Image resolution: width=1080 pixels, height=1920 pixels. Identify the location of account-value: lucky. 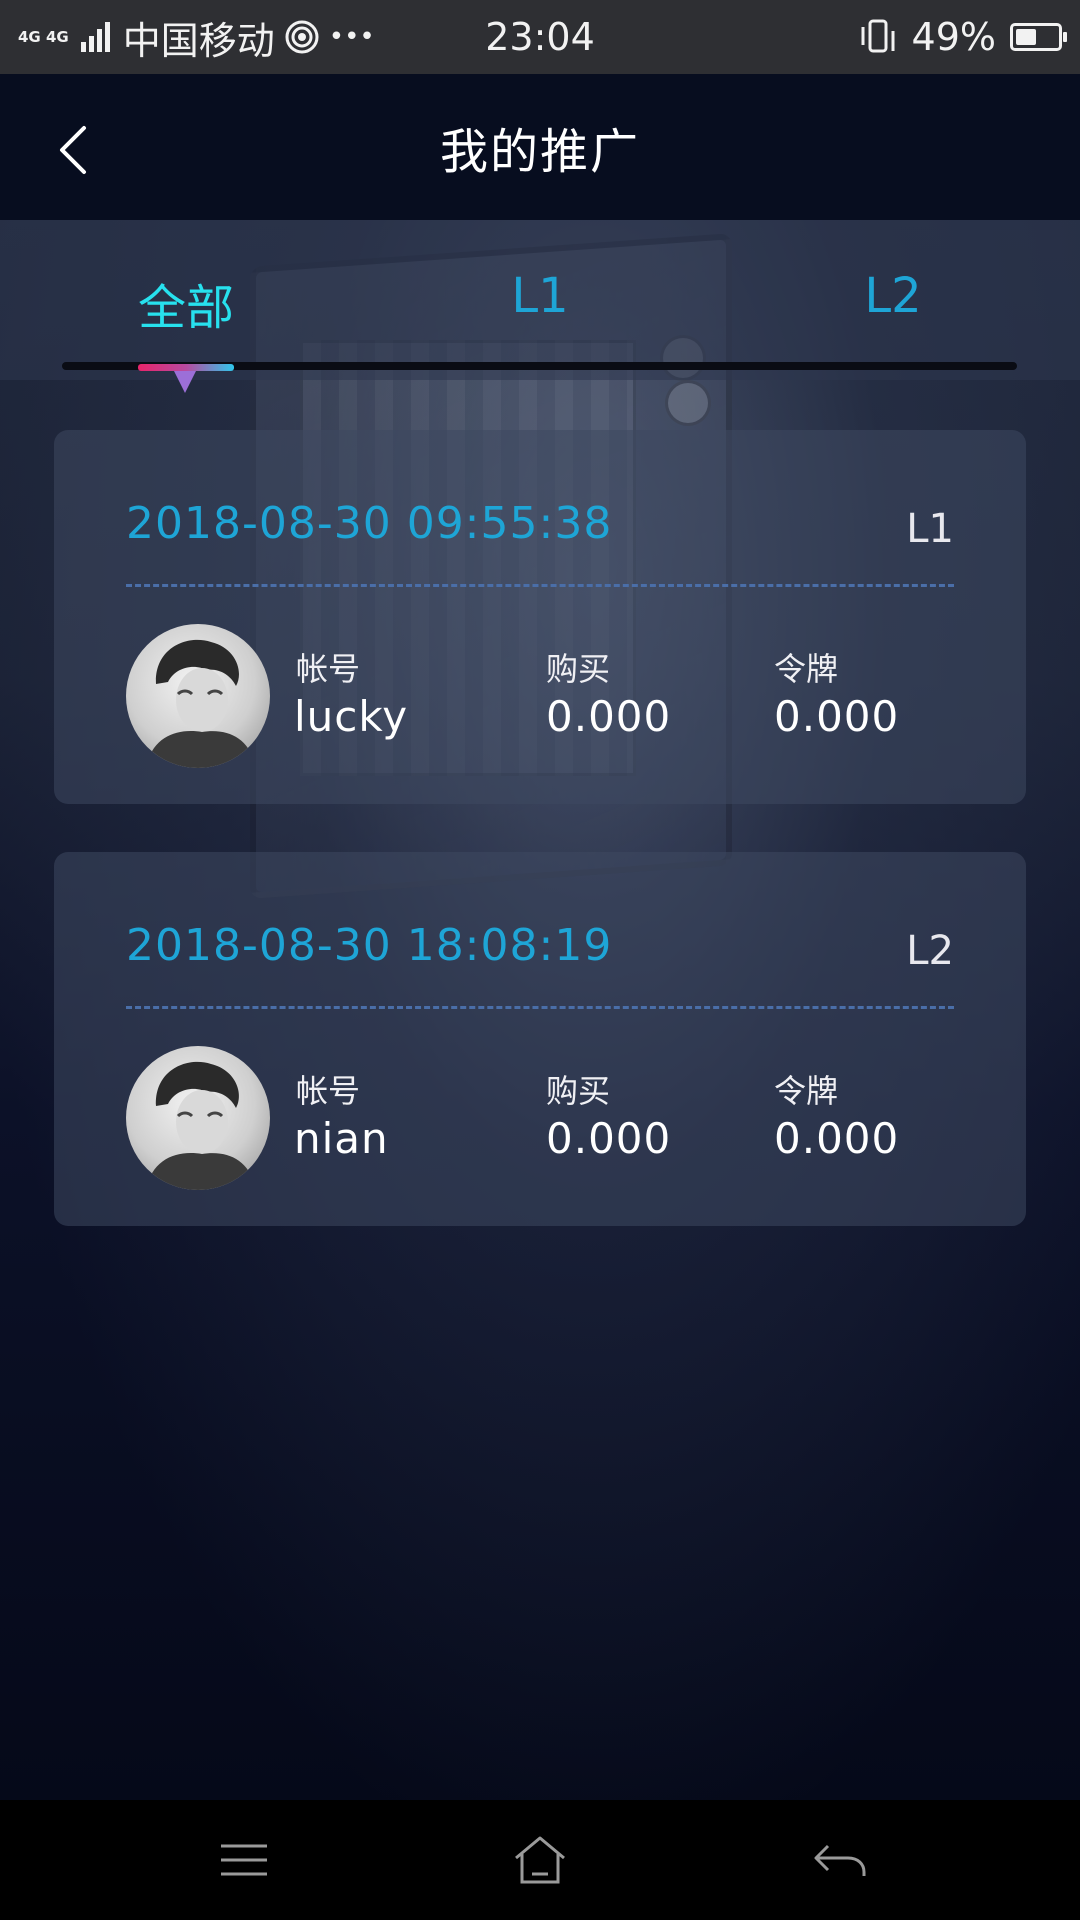
(351, 716).